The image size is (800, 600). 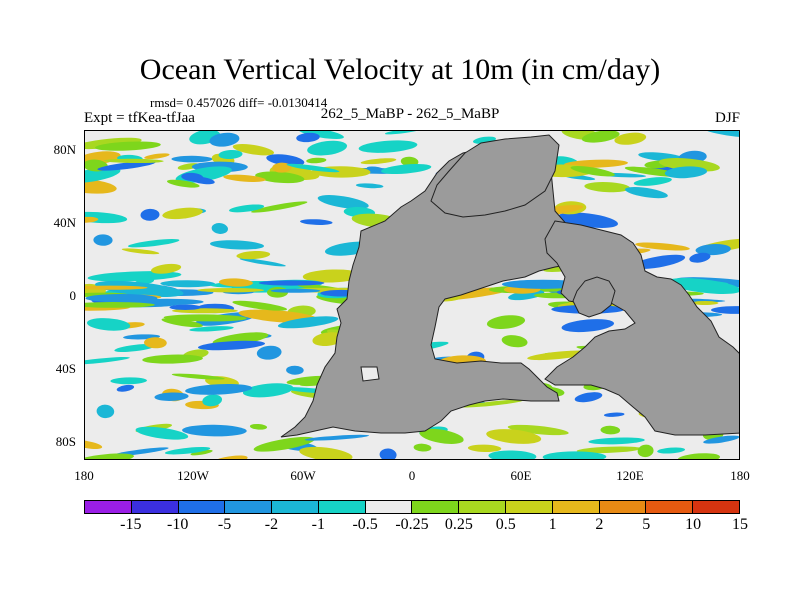 What do you see at coordinates (727, 118) in the screenshot?
I see `season-label: DJF` at bounding box center [727, 118].